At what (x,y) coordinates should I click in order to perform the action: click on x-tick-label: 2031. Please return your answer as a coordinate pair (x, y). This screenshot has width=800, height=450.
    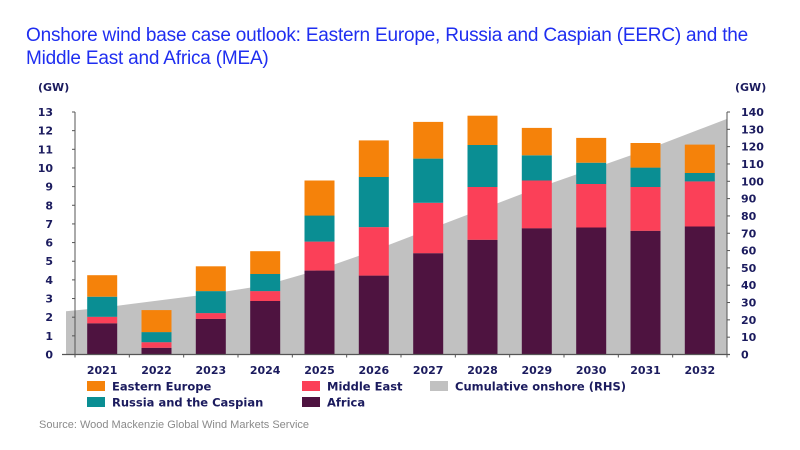
    Looking at the image, I should click on (645, 370).